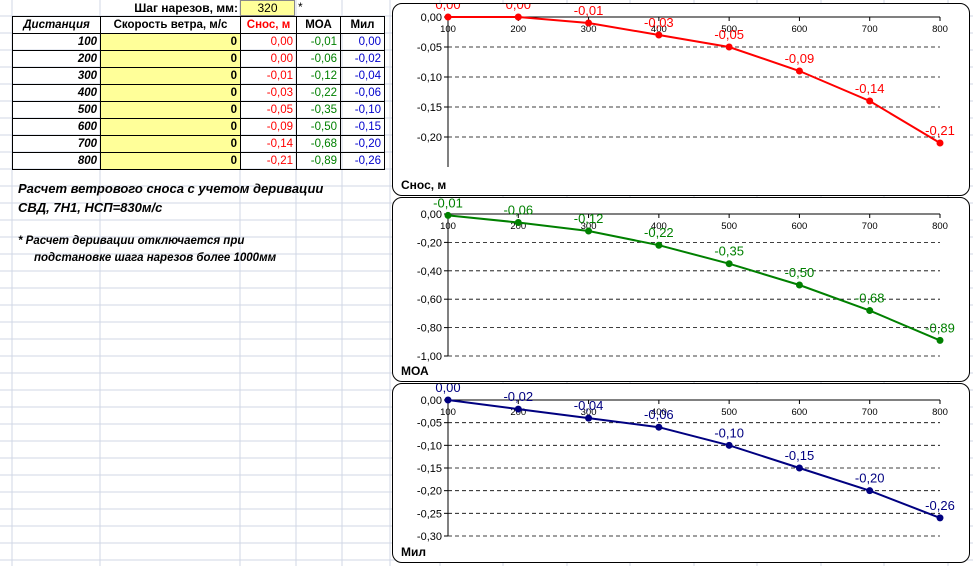  I want to click on data-label: -0,09, so click(800, 58).